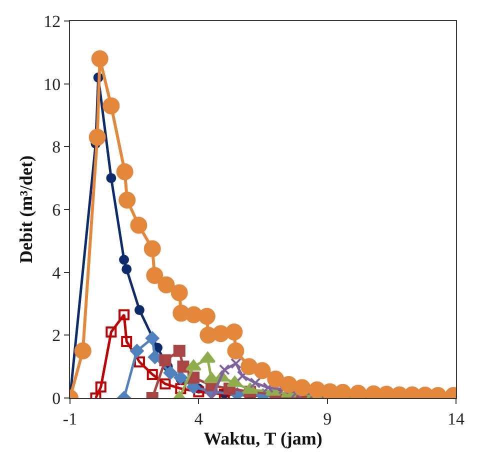  I want to click on y-tick-label: 0, so click(56, 398).